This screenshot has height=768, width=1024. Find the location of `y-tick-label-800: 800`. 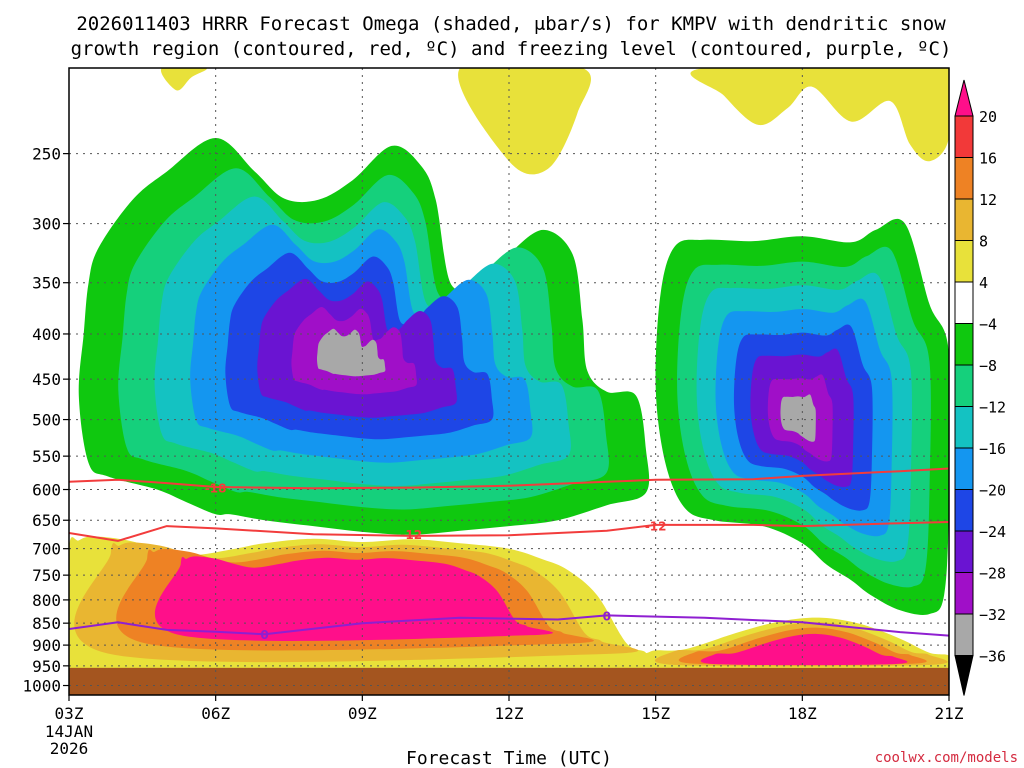

y-tick-label-800: 800 is located at coordinates (46, 600).